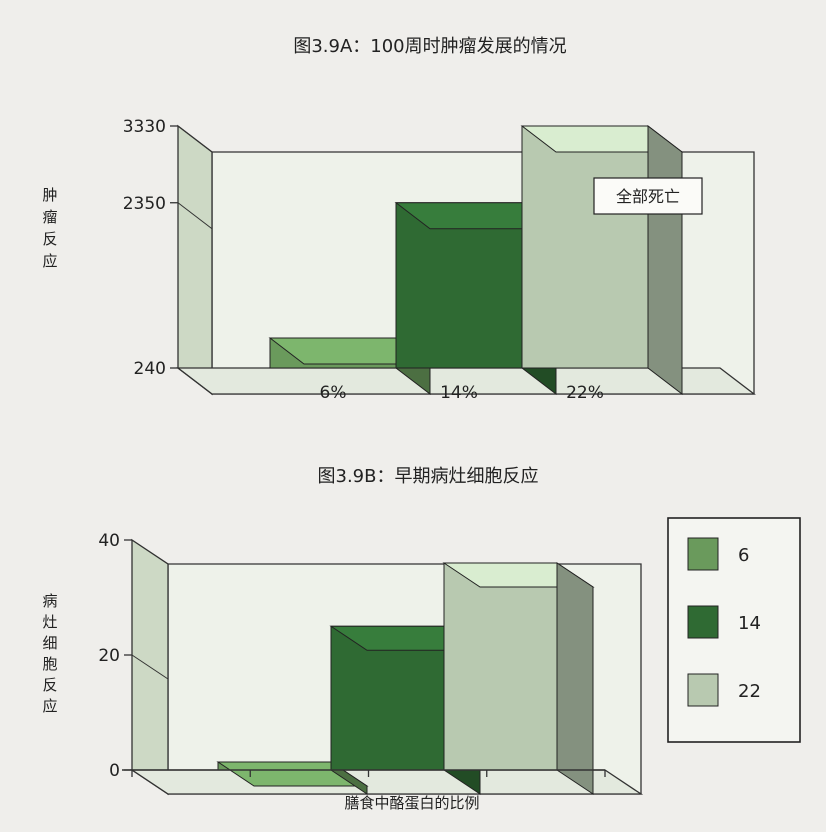 Image resolution: width=826 pixels, height=832 pixels. I want to click on legend-label: 14, so click(749, 623).